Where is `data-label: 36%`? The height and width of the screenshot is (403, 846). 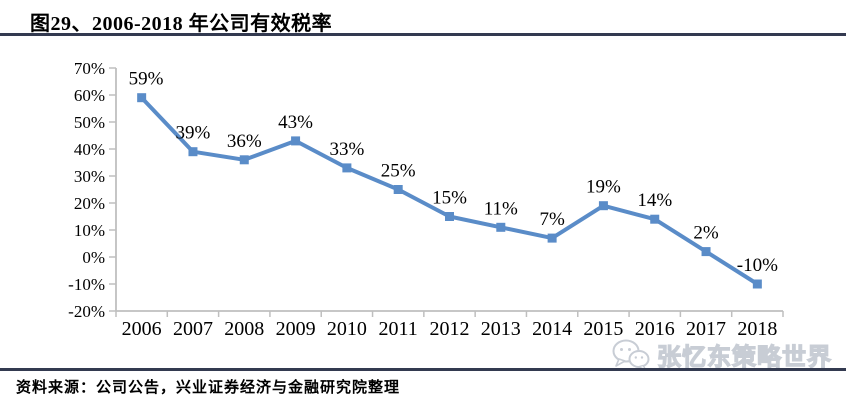 data-label: 36% is located at coordinates (244, 141).